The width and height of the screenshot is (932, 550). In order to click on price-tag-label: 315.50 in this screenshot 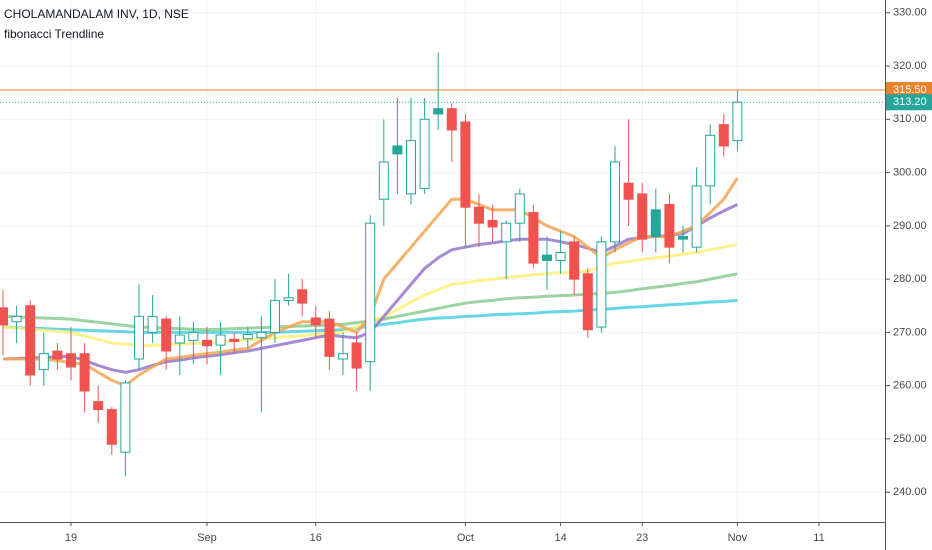, I will do `click(910, 90)`.